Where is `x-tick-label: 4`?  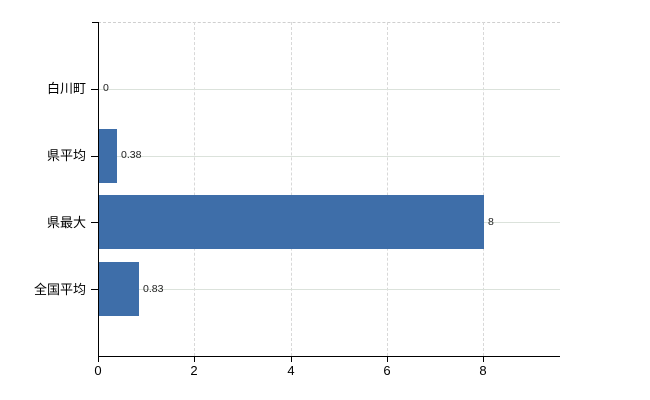 x-tick-label: 4 is located at coordinates (291, 370).